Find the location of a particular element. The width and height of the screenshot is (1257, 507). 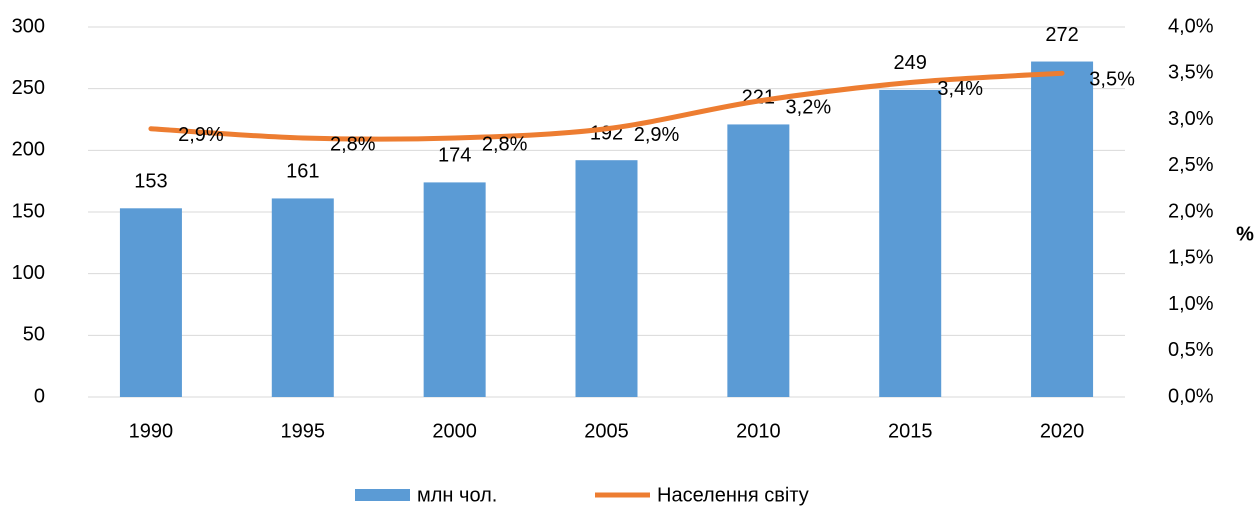

y-tick-label: 100 is located at coordinates (28, 273).